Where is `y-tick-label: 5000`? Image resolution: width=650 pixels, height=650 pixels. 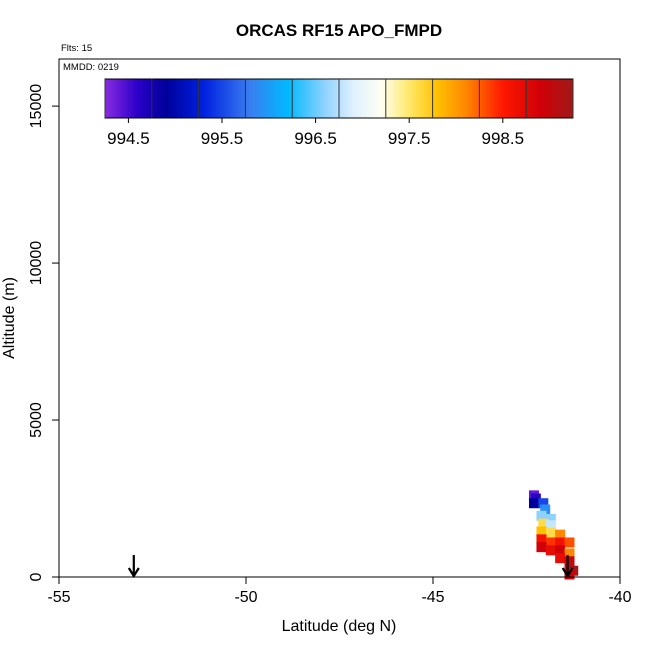
y-tick-label: 5000 is located at coordinates (36, 420).